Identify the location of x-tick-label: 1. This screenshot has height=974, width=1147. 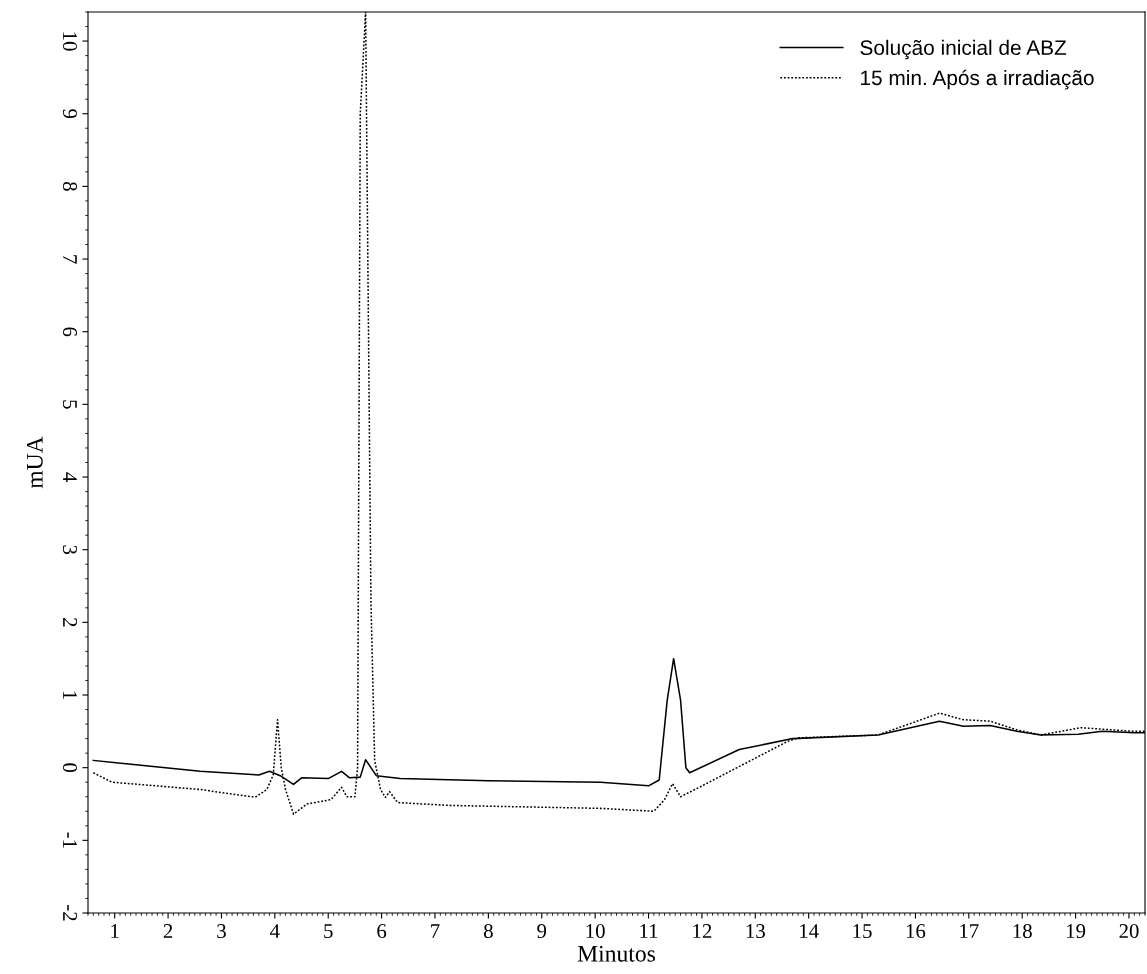
(115, 931).